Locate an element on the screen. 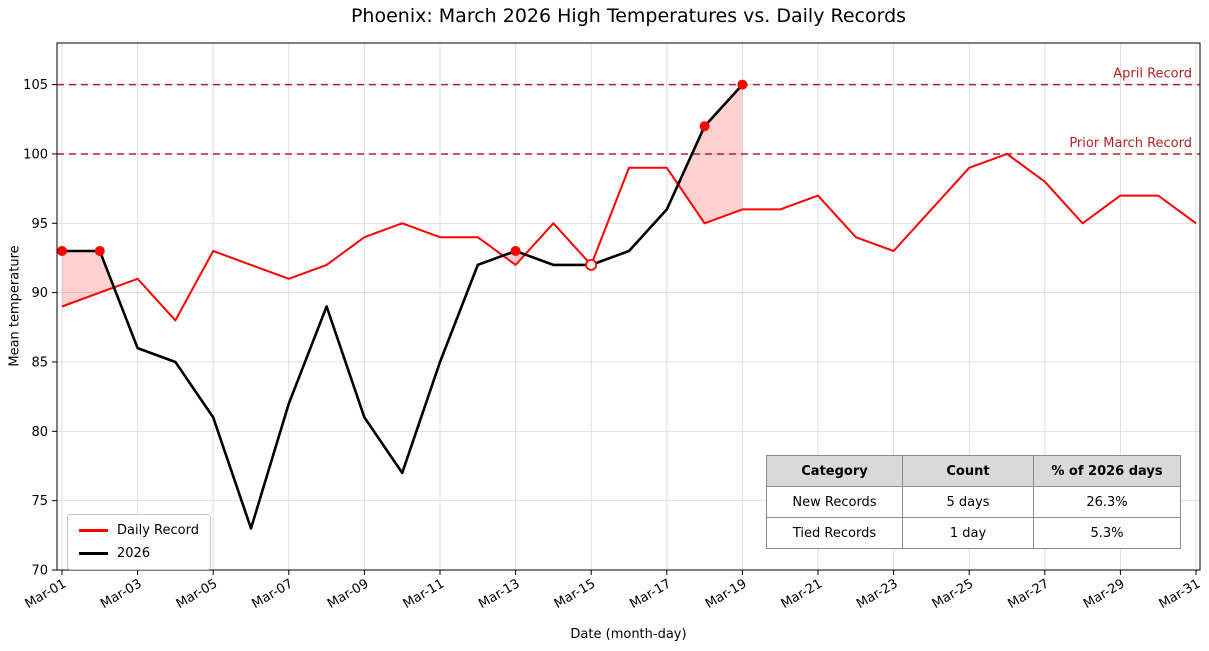 Image resolution: width=1209 pixels, height=651 pixels. table-header-percent: % of 2026 days is located at coordinates (1107, 471).